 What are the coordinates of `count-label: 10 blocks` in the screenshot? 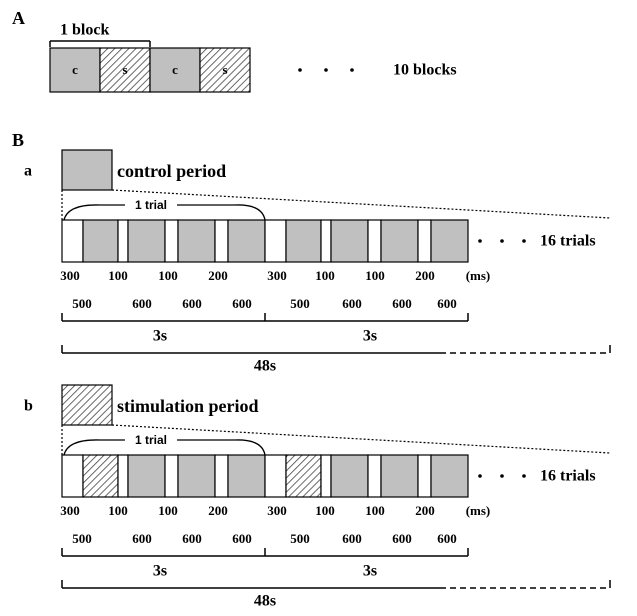 It's located at (425, 70).